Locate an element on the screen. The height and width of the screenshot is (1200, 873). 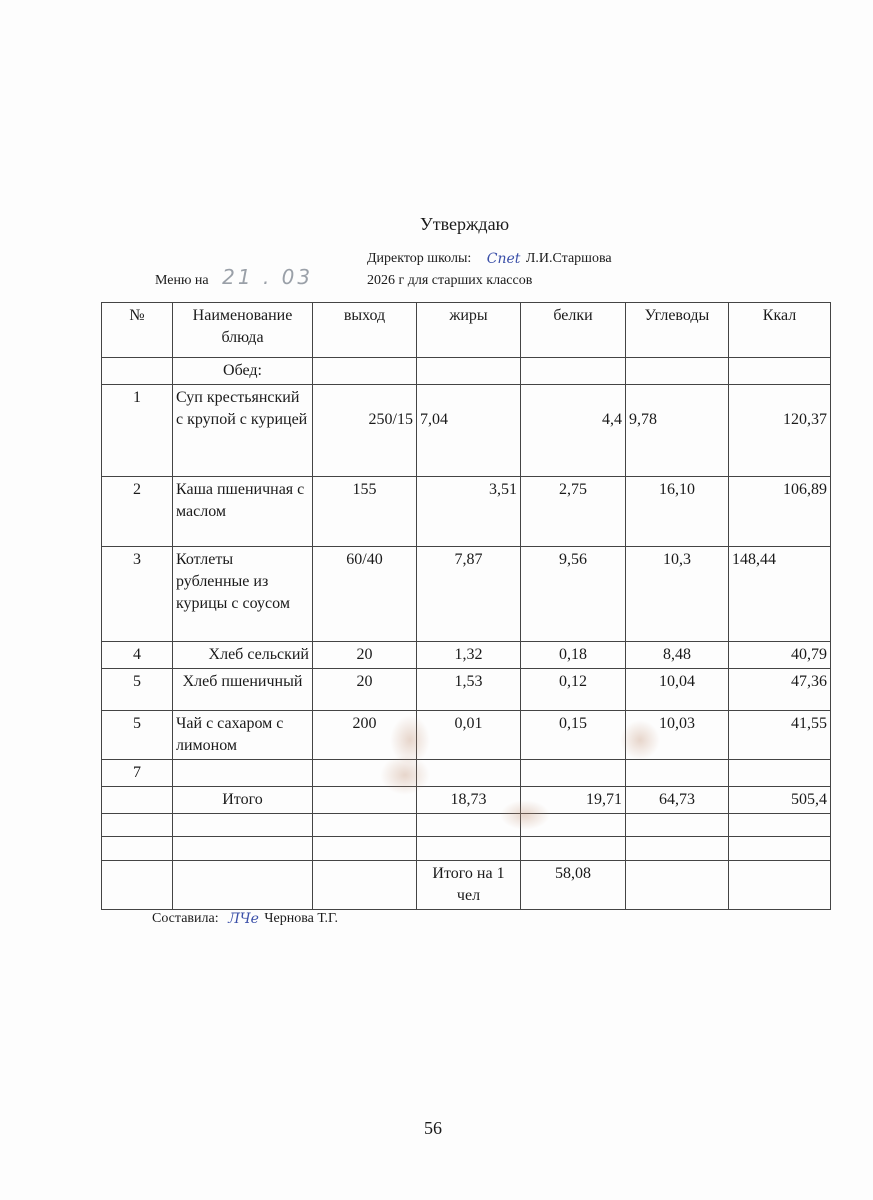
cell-number: 4 is located at coordinates (137, 655).